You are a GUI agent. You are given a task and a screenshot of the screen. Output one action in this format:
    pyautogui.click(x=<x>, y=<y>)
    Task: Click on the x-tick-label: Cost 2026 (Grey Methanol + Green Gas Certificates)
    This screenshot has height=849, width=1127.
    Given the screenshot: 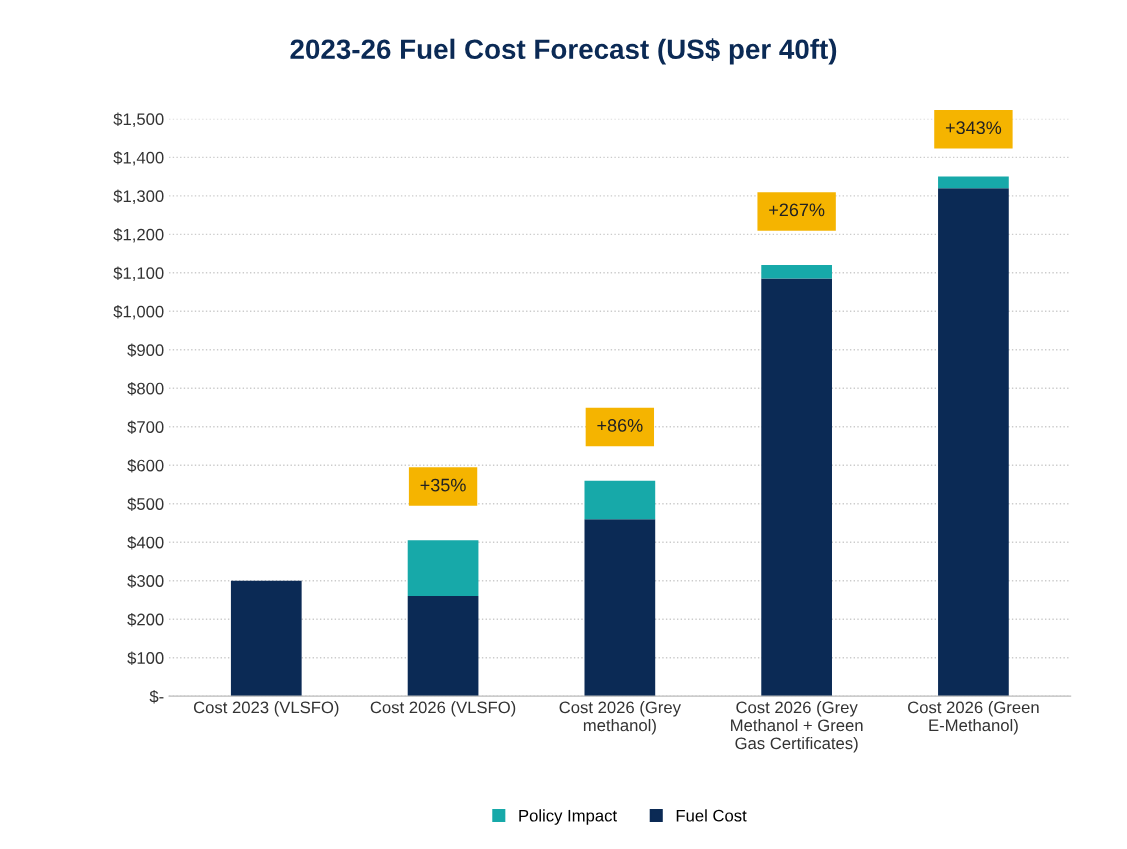 What is the action you would take?
    pyautogui.click(x=797, y=727)
    